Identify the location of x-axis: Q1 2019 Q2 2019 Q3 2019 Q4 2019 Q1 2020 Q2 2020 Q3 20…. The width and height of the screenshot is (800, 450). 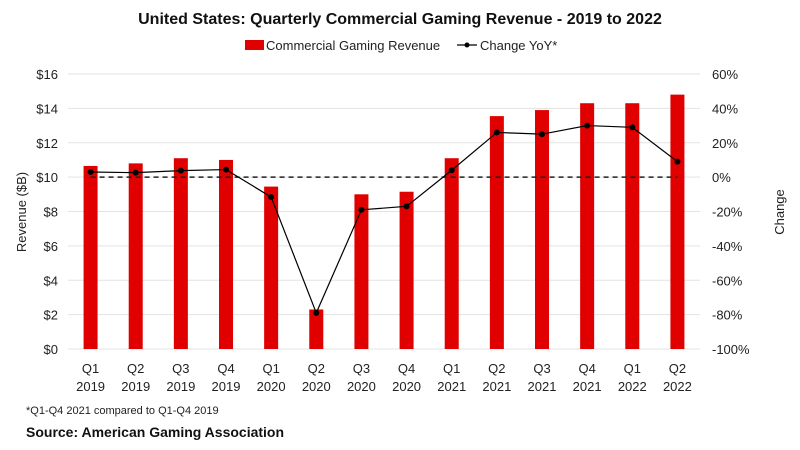
(384, 377).